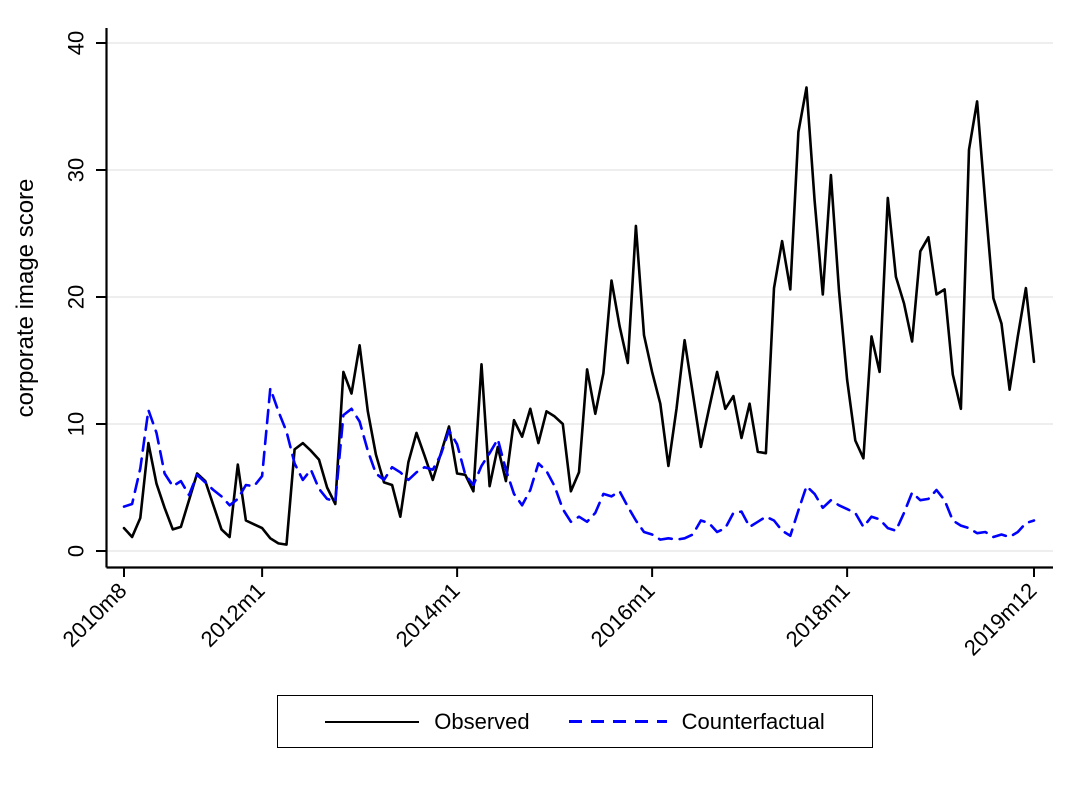  What do you see at coordinates (76, 297) in the screenshot?
I see `y-tick-label-20: 20` at bounding box center [76, 297].